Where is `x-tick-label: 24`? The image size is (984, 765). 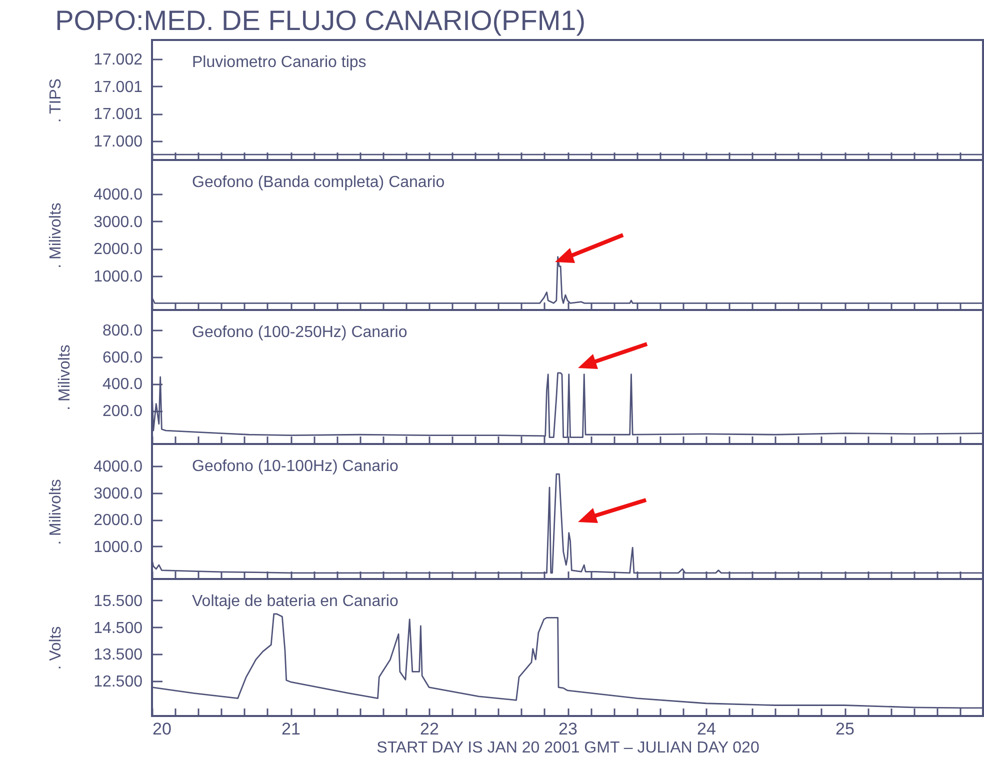 x-tick-label: 24 is located at coordinates (706, 729).